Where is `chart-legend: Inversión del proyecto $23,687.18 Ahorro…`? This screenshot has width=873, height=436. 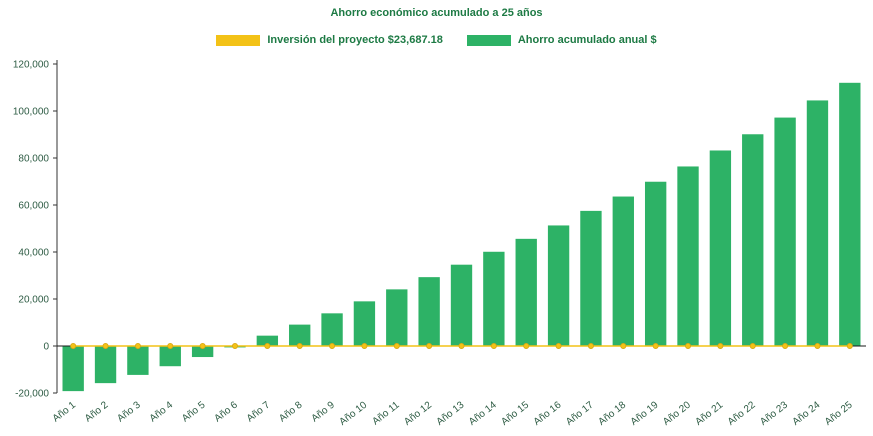 chart-legend: Inversión del proyecto $23,687.18 Ahorro… is located at coordinates (436, 40).